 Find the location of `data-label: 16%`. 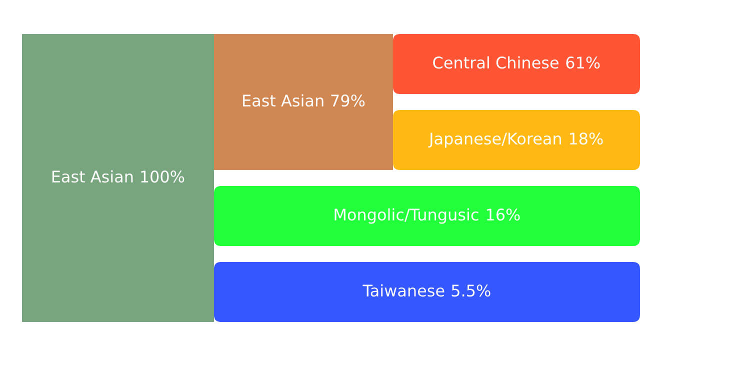

data-label: 16% is located at coordinates (503, 214).